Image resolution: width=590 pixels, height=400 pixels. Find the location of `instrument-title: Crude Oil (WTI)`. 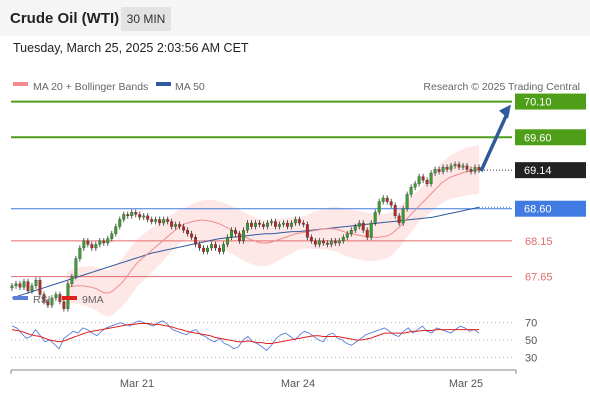

instrument-title: Crude Oil (WTI) is located at coordinates (65, 18).